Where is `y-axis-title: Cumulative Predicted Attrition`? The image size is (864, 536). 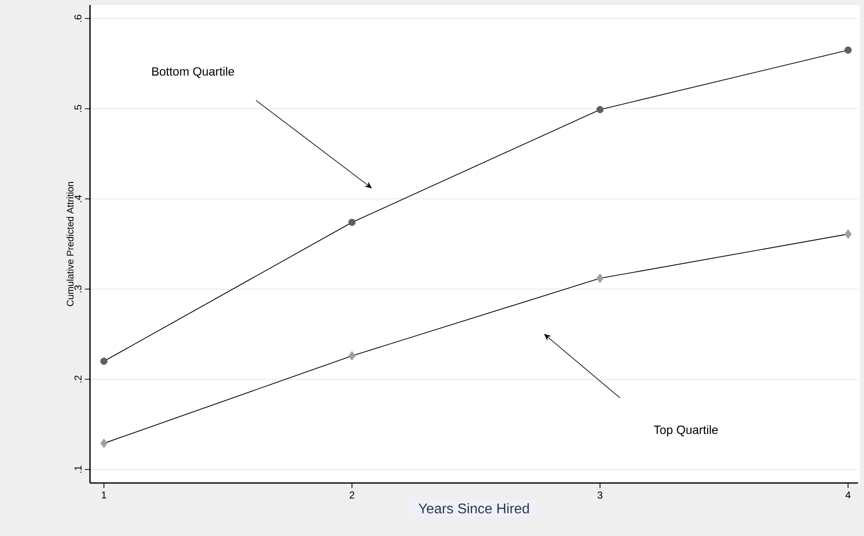
y-axis-title: Cumulative Predicted Attrition is located at coordinates (70, 244).